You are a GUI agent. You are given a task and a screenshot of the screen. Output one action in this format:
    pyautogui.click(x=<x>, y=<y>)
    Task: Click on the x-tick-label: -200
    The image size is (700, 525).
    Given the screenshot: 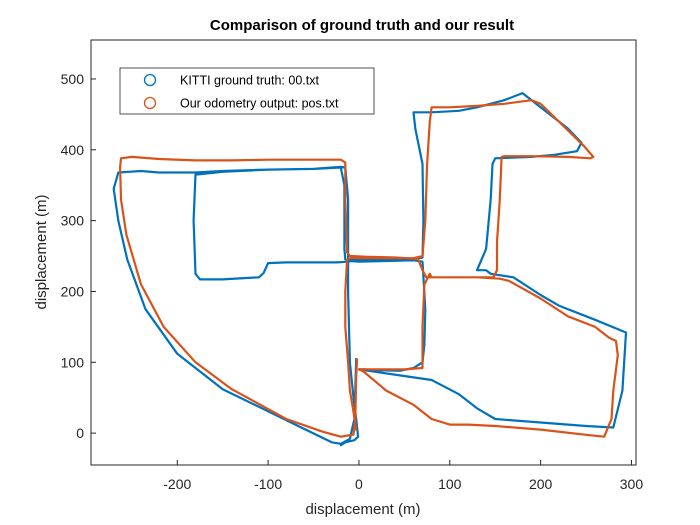 What is the action you would take?
    pyautogui.click(x=177, y=484)
    